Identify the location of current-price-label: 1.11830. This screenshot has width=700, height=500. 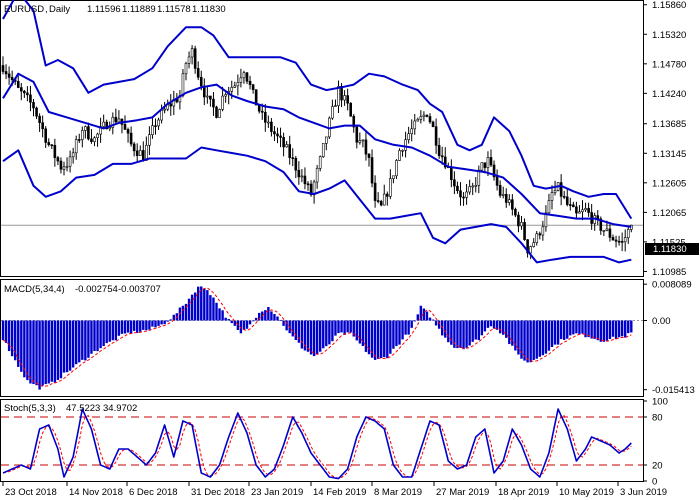
(670, 249).